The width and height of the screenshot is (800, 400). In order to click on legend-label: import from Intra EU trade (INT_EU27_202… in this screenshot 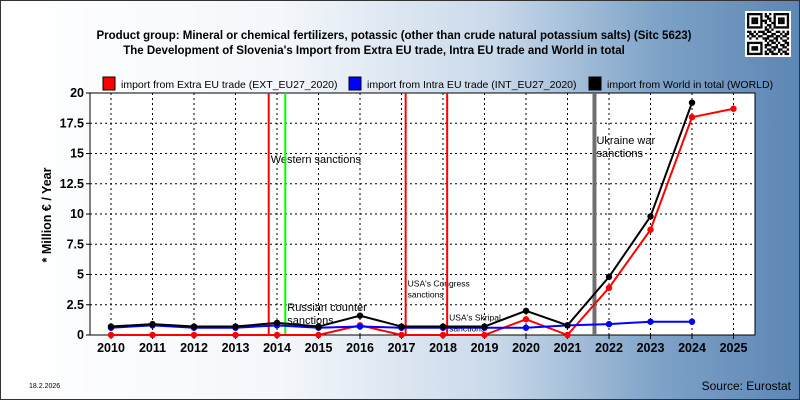, I will do `click(472, 85)`.